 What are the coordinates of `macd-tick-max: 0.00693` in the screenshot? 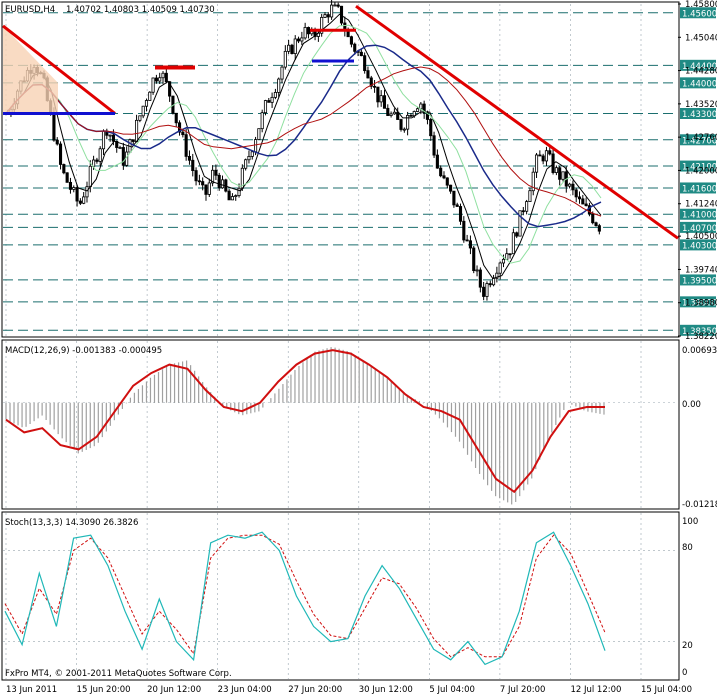 It's located at (699, 351).